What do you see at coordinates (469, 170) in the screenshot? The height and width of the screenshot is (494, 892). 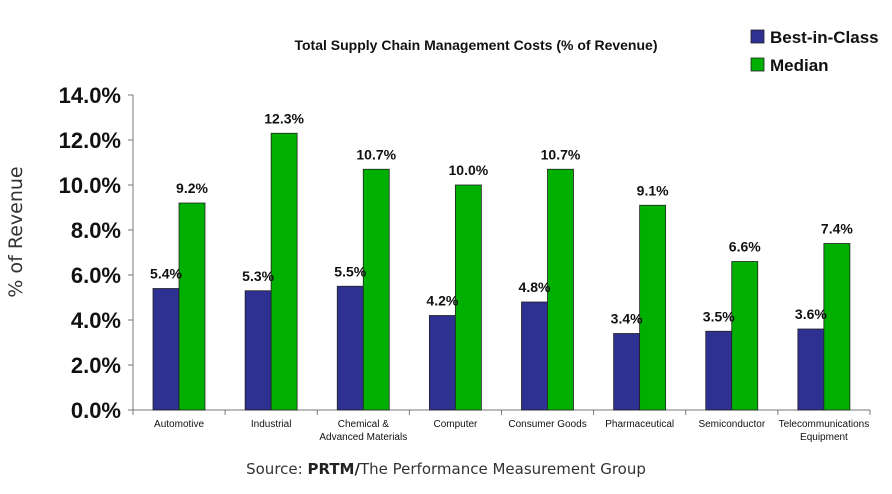 I see `data-label: 10.0%` at bounding box center [469, 170].